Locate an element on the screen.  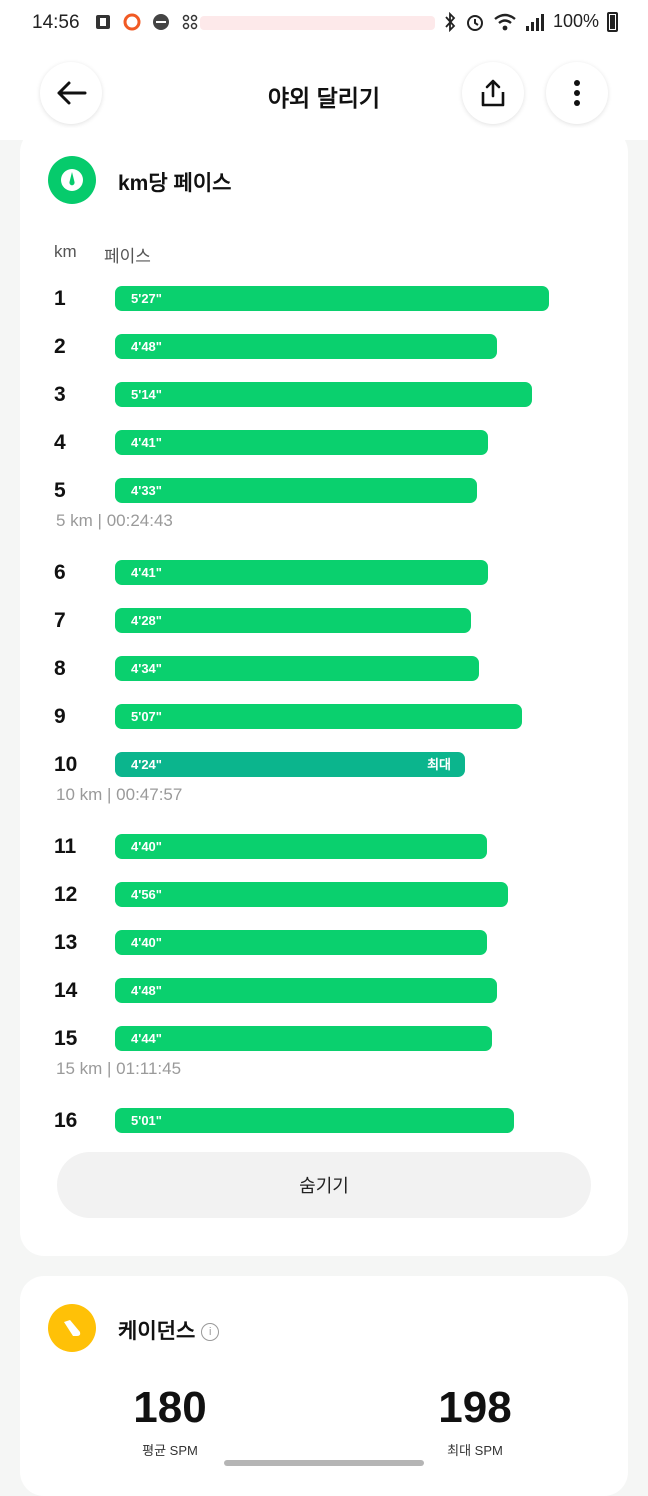
km-number: 14 is located at coordinates (66, 990).